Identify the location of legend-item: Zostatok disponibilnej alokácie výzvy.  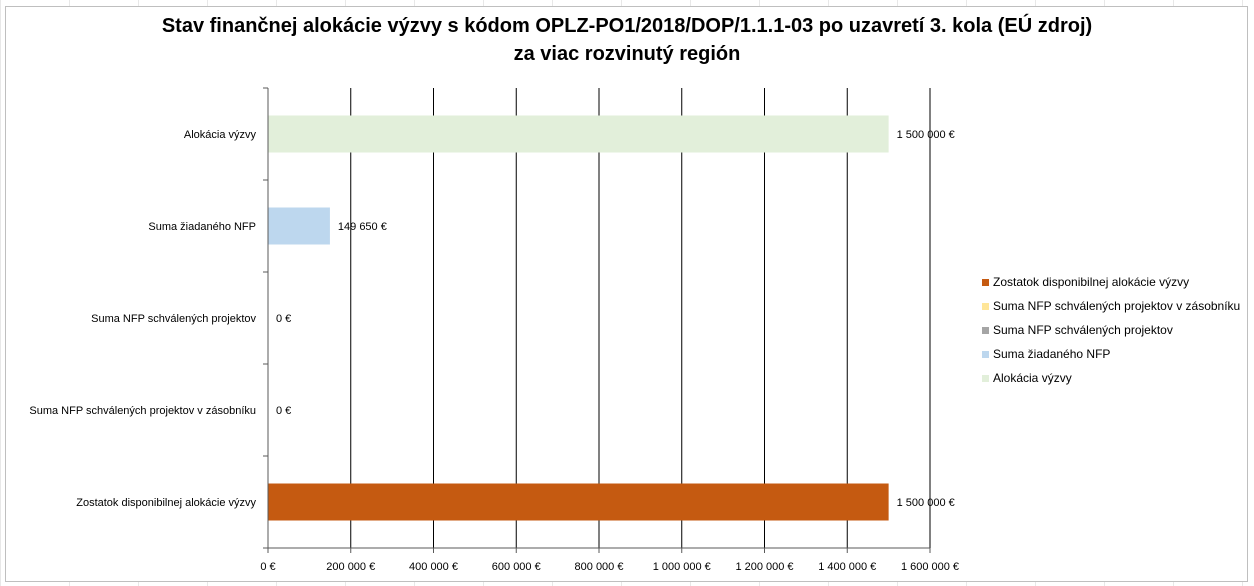
(1111, 282).